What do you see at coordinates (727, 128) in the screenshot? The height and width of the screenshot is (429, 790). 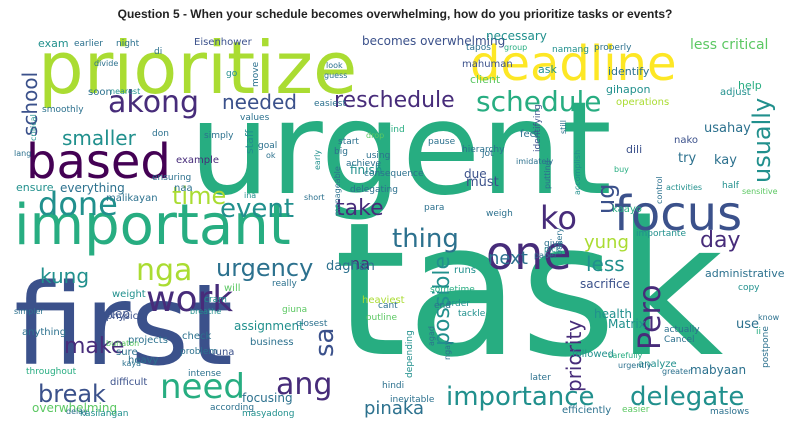 I see `cloud-word: usahay` at bounding box center [727, 128].